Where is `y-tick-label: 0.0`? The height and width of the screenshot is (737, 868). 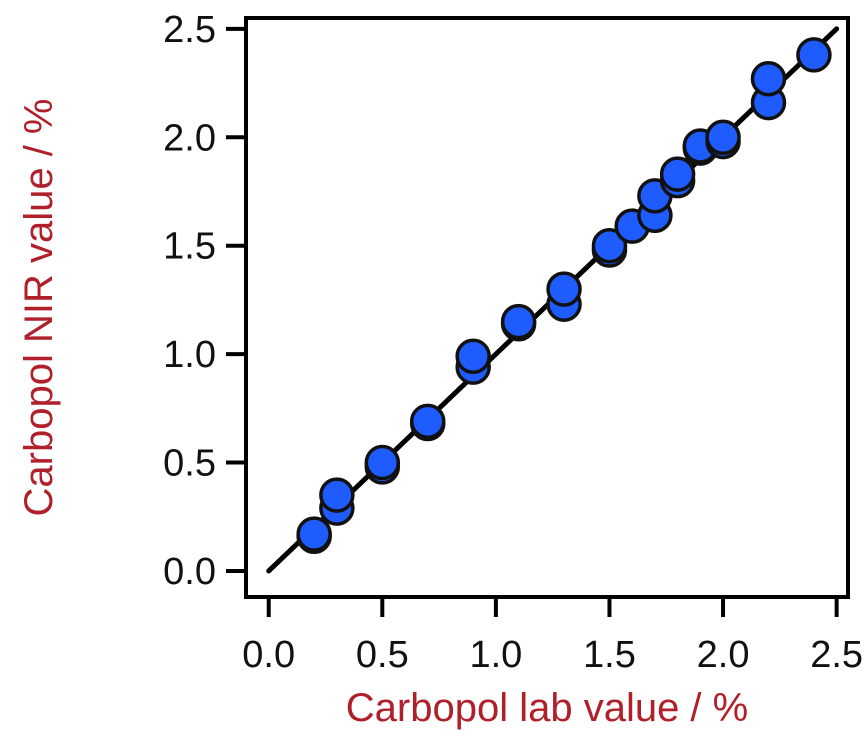 y-tick-label: 0.0 is located at coordinates (189, 572).